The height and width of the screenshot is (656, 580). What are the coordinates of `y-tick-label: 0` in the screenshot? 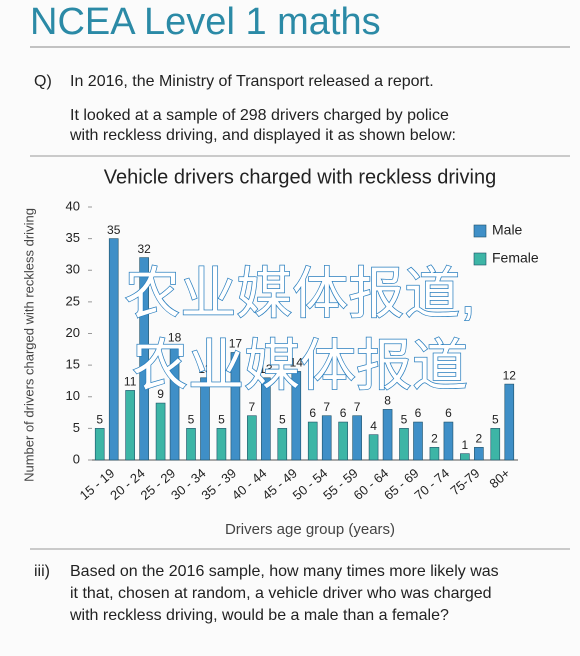 It's located at (76, 458).